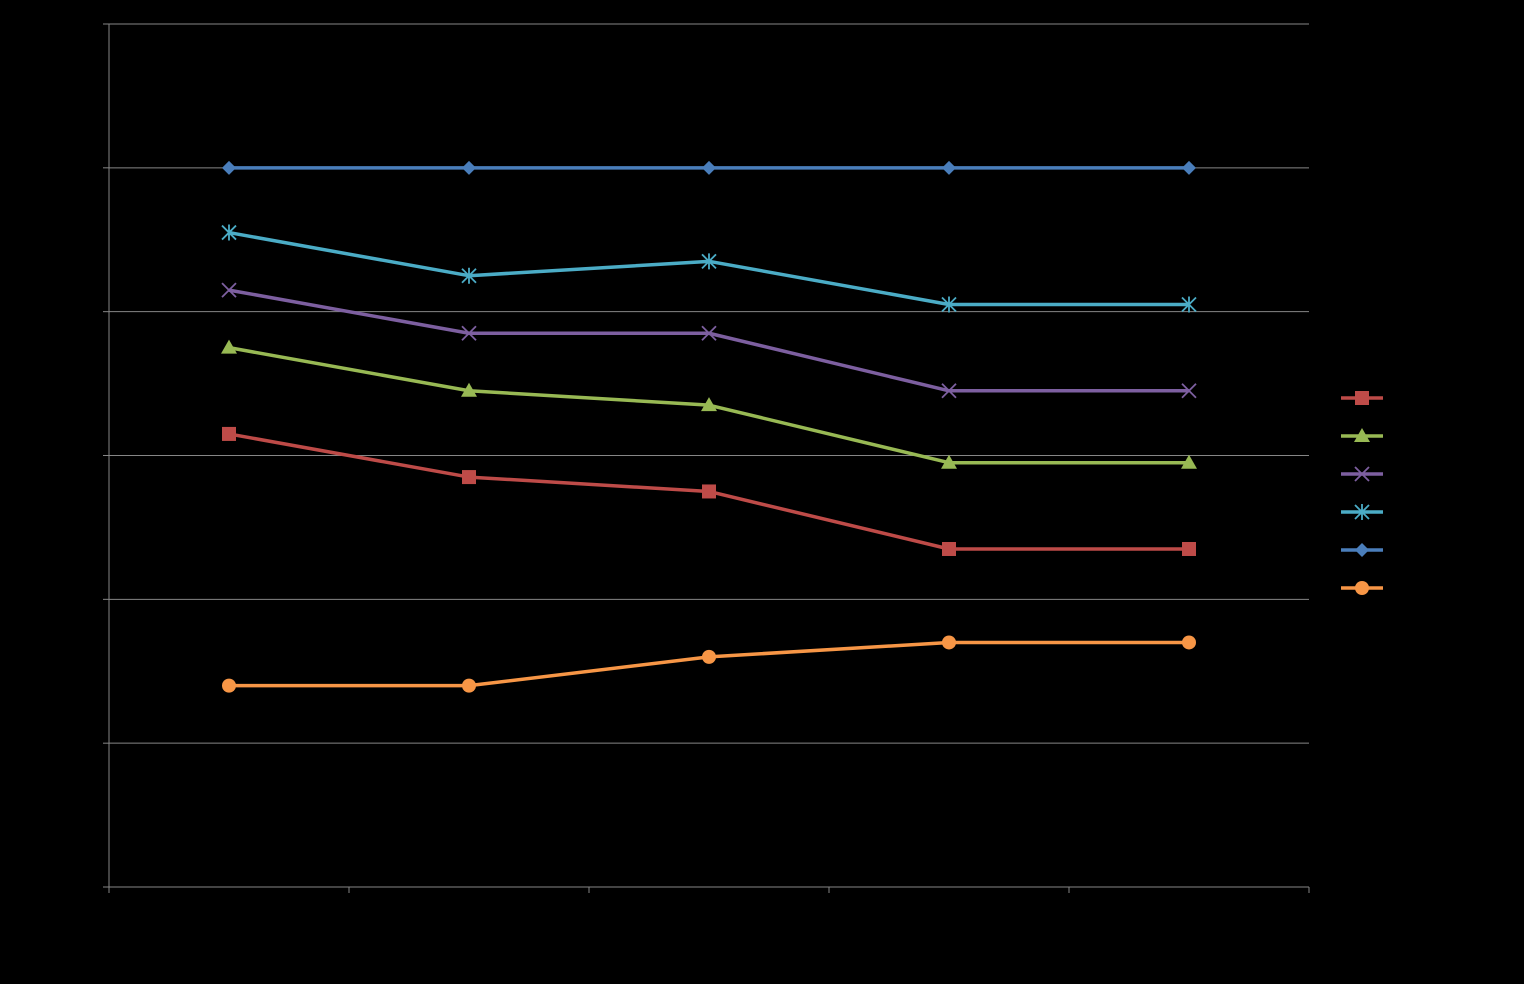  I want to click on series-line, so click(709, 664).